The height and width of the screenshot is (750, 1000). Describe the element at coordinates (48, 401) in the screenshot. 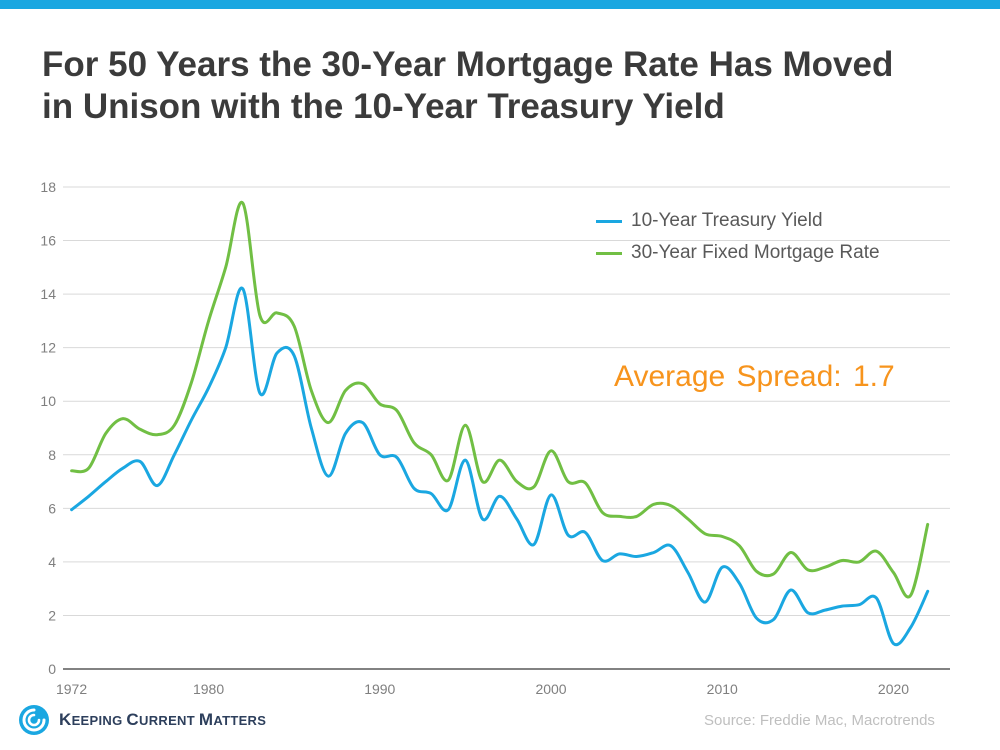

I see `y-tick-label: 10` at that location.